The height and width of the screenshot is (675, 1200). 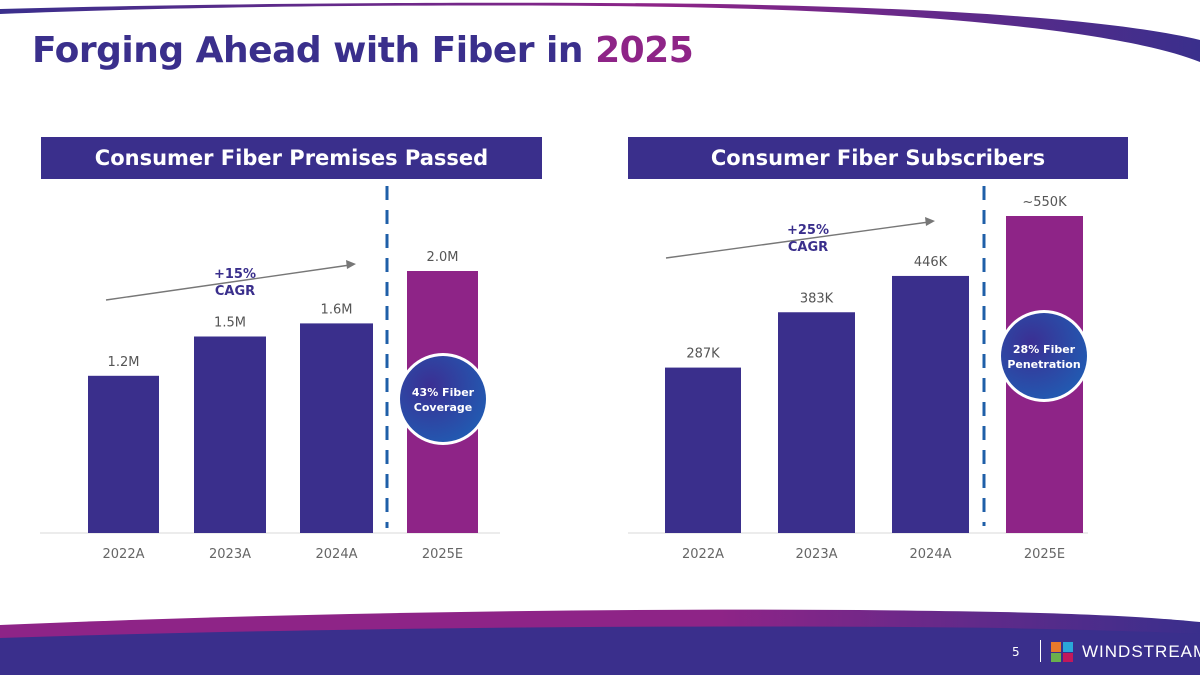 I want to click on chart-2-header: Consumer Fiber Subscribers, so click(x=878, y=158).